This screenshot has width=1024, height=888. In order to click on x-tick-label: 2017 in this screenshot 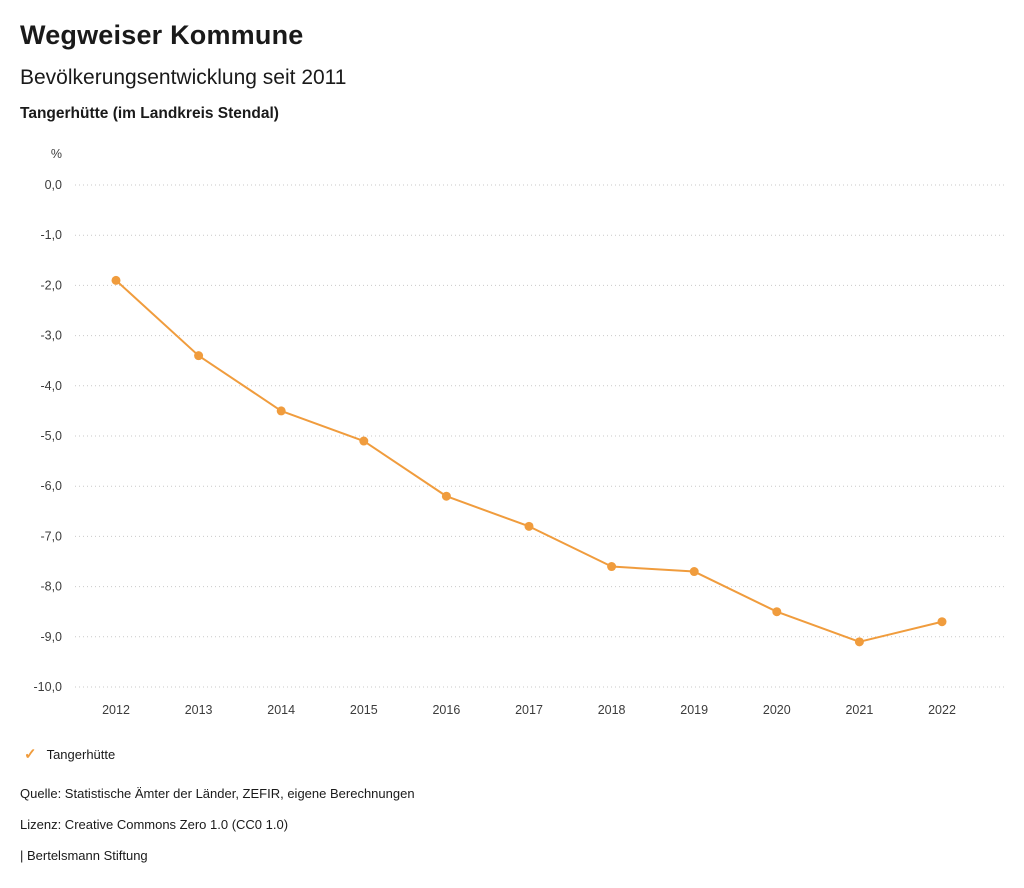, I will do `click(529, 710)`.